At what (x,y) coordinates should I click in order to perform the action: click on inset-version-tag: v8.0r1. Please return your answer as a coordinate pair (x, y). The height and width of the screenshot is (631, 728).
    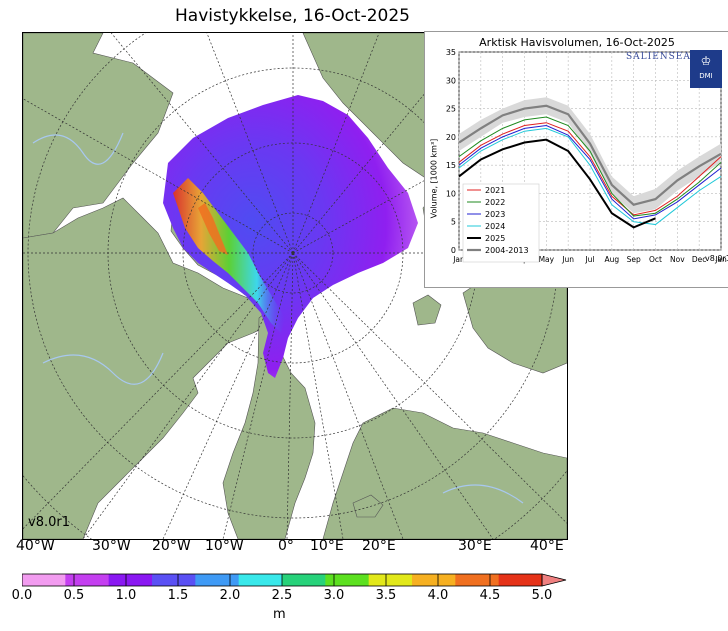
    Looking at the image, I should click on (716, 258).